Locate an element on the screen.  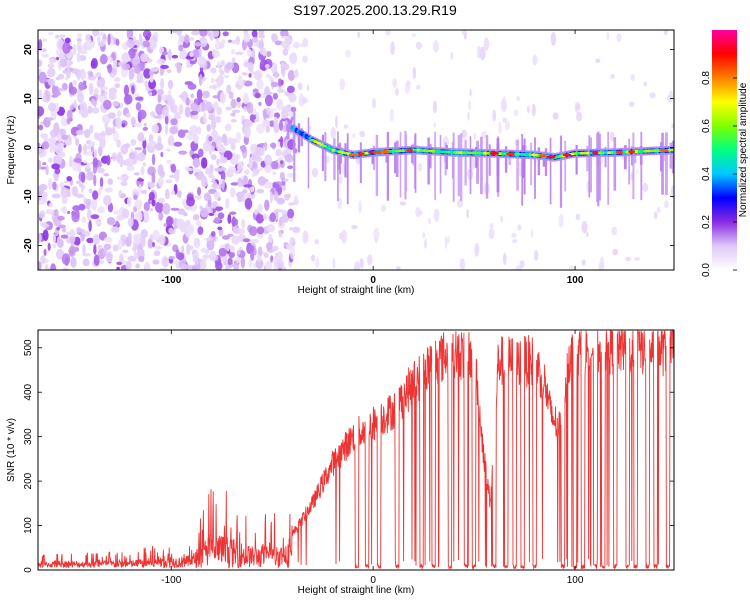
snr-y-tick-label: 300 is located at coordinates (28, 436).